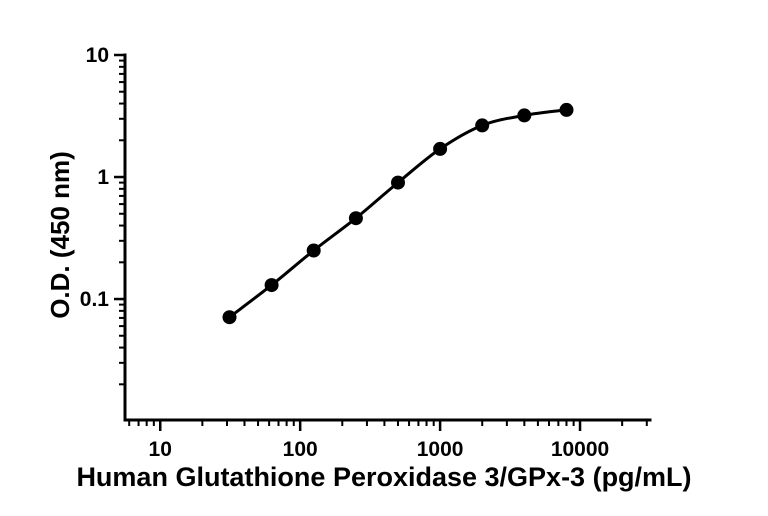 This screenshot has height=516, width=768. Describe the element at coordinates (97, 55) in the screenshot. I see `y-tick-label: 10` at that location.